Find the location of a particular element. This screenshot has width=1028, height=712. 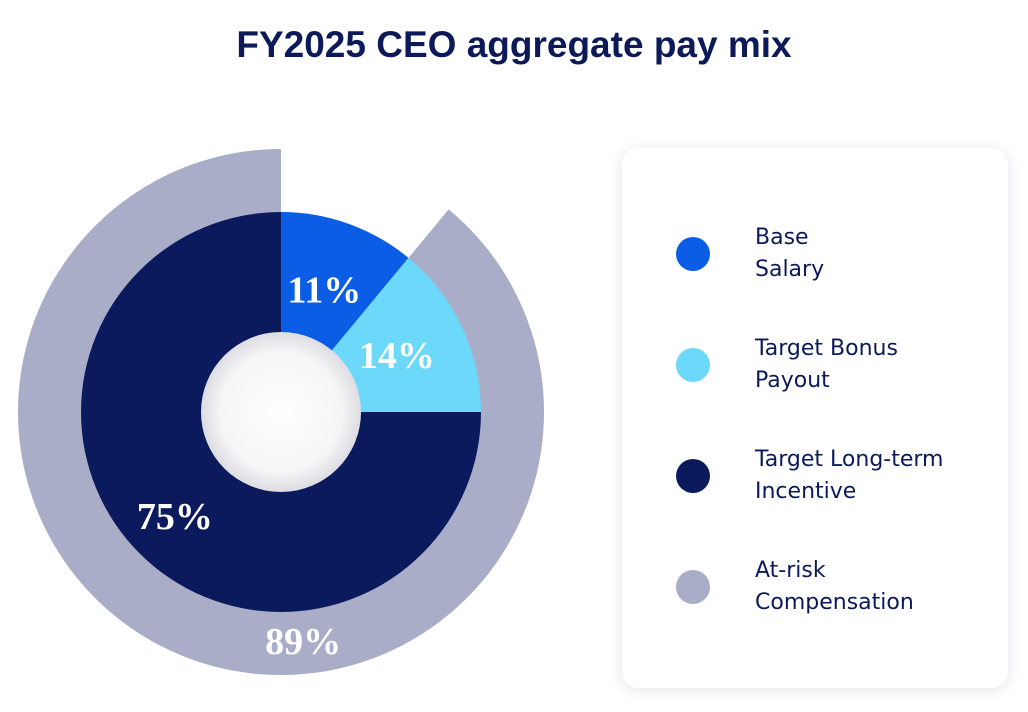

legend-label: Target Long-term Incentive is located at coordinates (849, 475).